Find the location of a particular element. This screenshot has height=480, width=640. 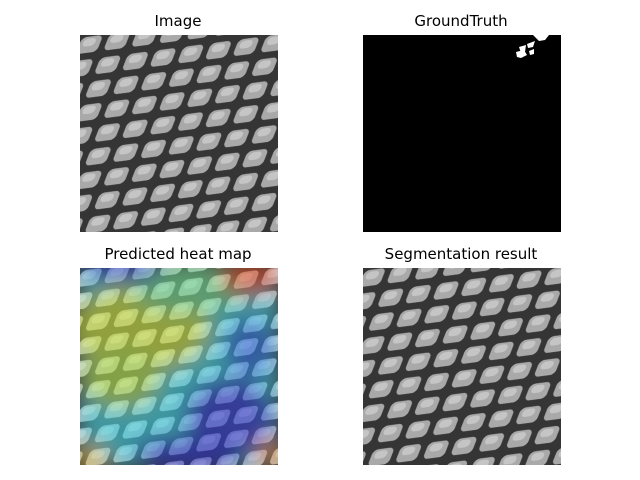

ground-truth-panel is located at coordinates (462, 133).